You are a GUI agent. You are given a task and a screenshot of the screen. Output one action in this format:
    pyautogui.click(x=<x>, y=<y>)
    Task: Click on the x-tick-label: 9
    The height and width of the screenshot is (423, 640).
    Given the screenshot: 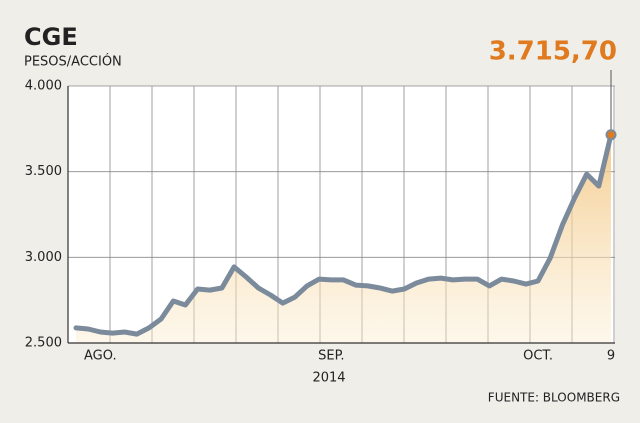 What is the action you would take?
    pyautogui.click(x=611, y=356)
    